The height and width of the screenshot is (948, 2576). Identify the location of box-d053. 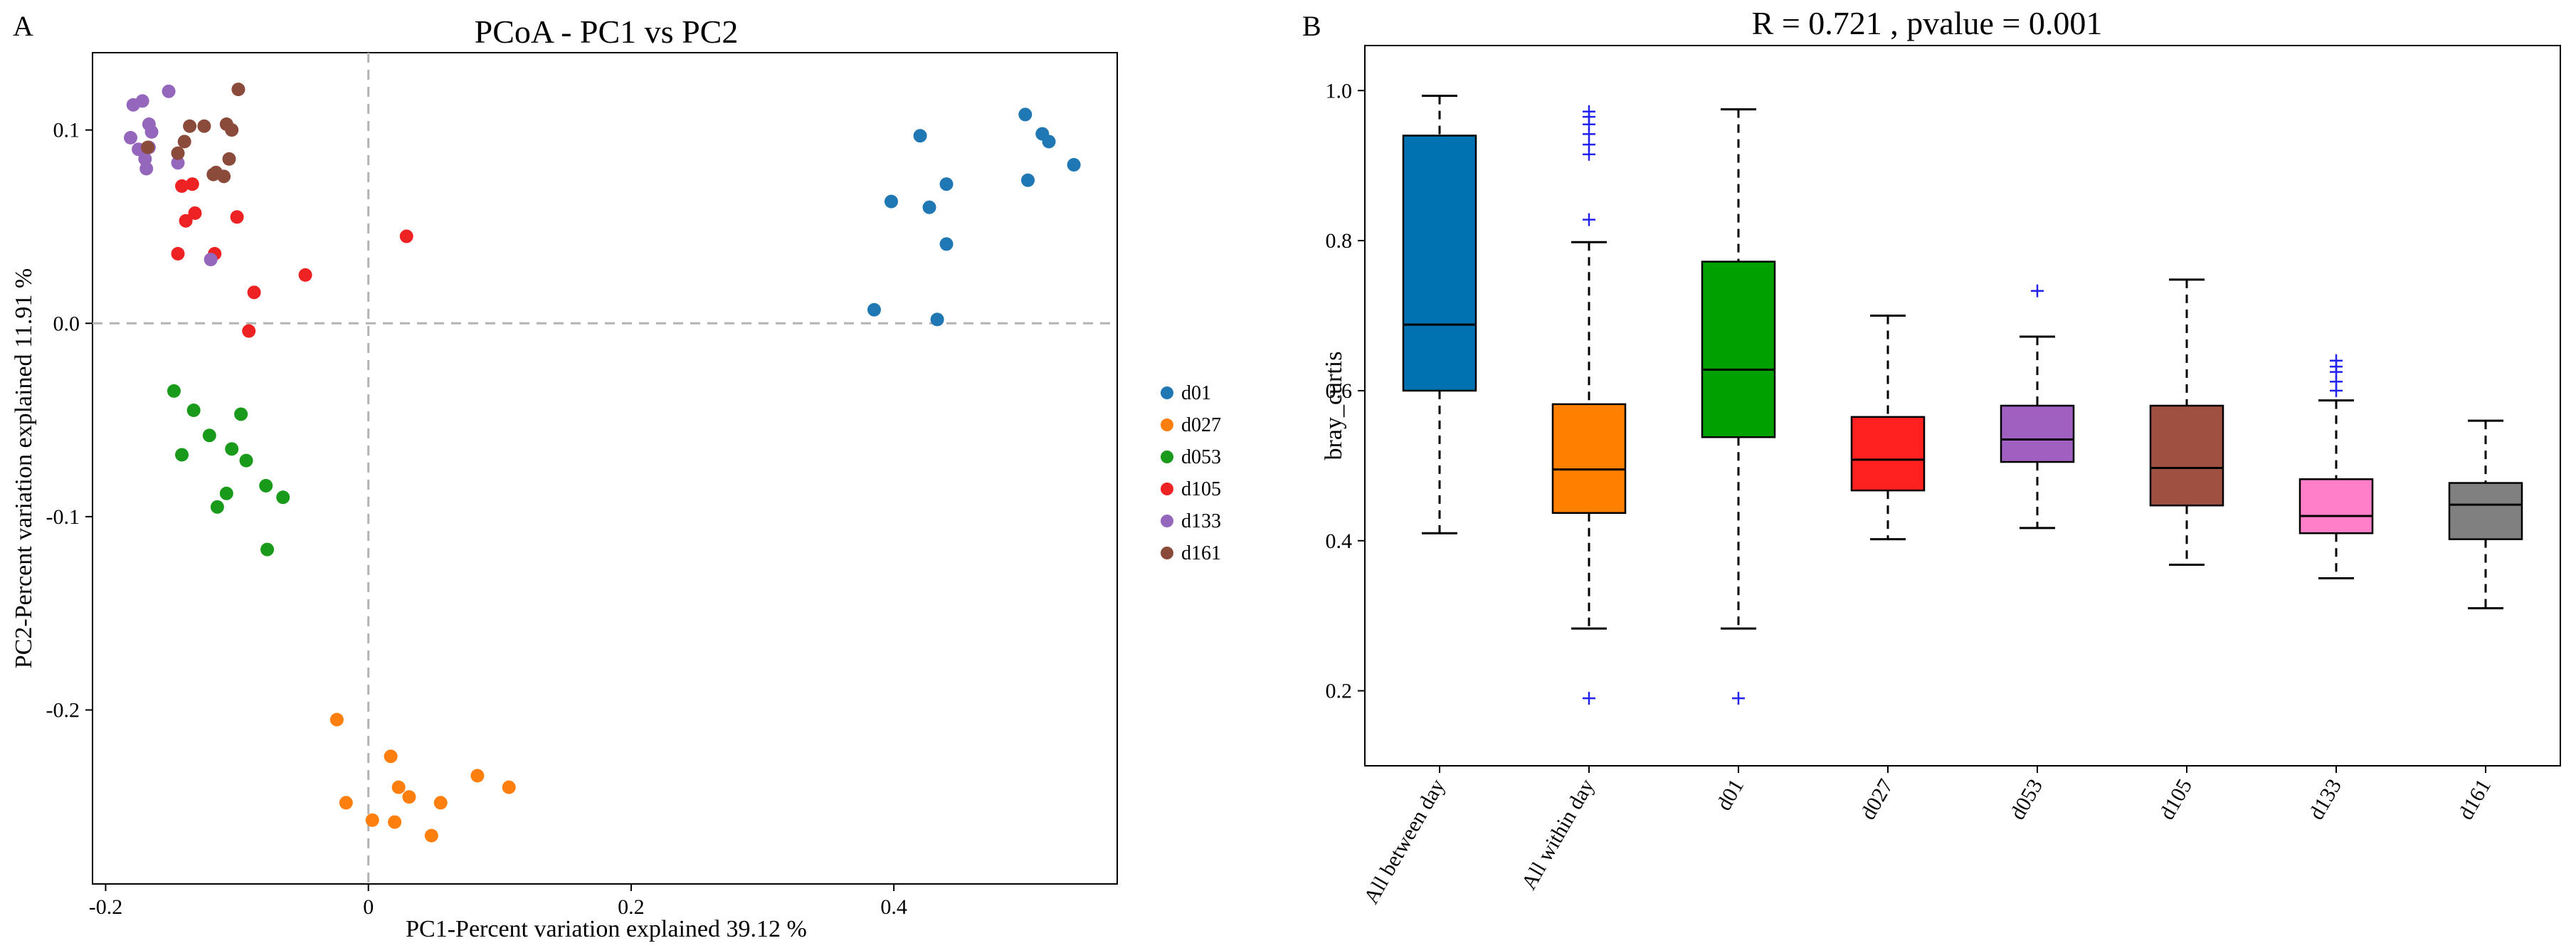
(2038, 407).